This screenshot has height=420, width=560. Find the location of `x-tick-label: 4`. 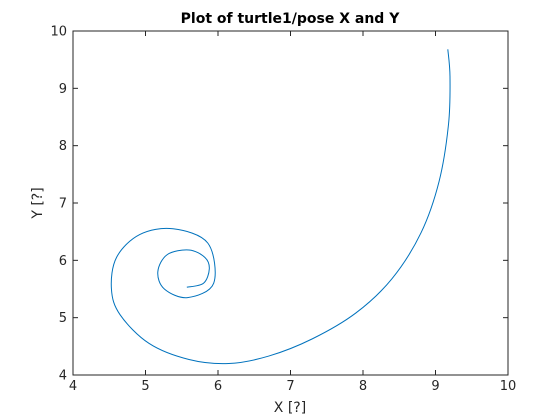

x-tick-label: 4 is located at coordinates (73, 386).